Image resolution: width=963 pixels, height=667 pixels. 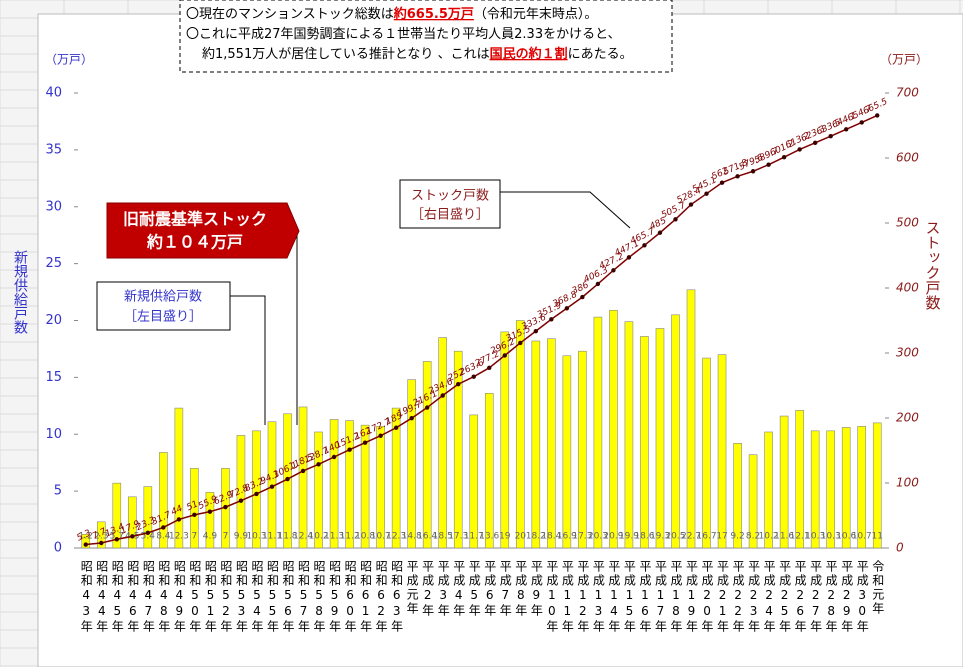 I want to click on y2-tick-label: 300, so click(x=907, y=353).